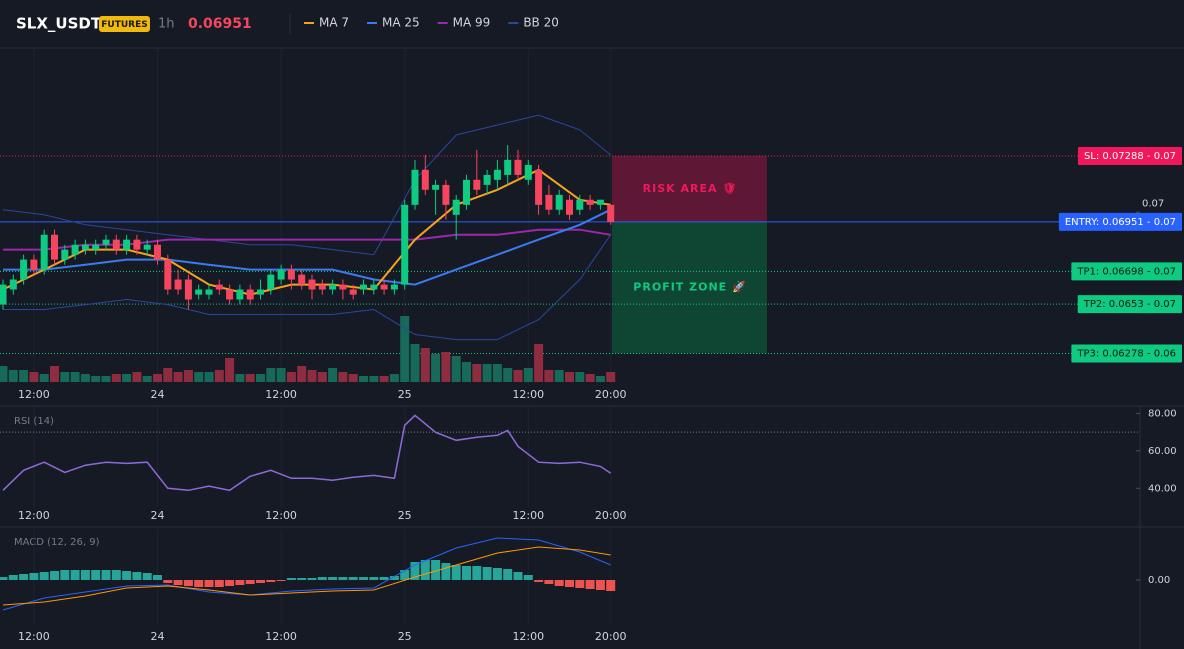 The height and width of the screenshot is (649, 1184). I want to click on level-label: TP2: 0.0653 - 0.07, so click(1129, 304).